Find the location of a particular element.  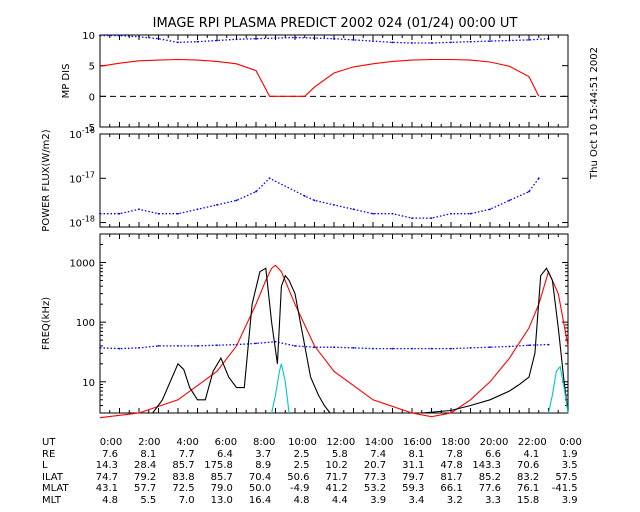

table-cell: 2:00 is located at coordinates (149, 442).